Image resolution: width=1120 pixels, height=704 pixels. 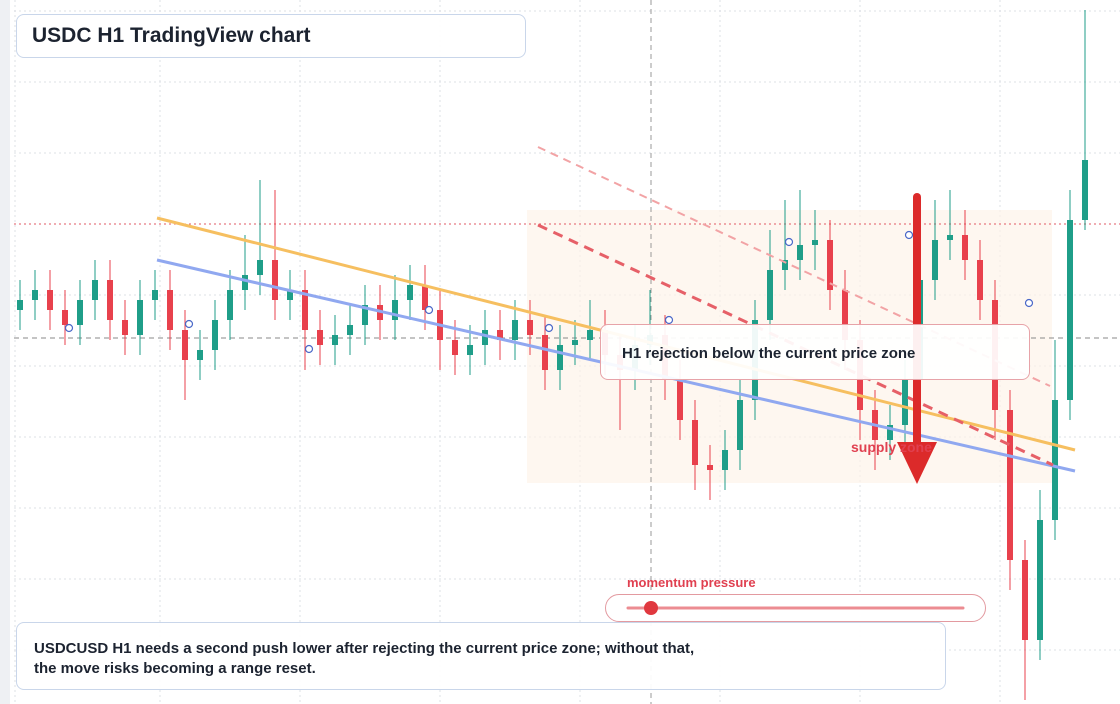 I want to click on chart-title: USDC H1 TradingView chart, so click(x=271, y=36).